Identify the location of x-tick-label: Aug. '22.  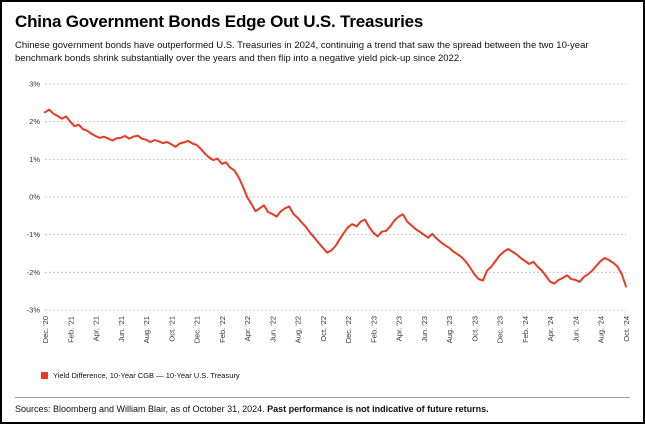
(298, 329).